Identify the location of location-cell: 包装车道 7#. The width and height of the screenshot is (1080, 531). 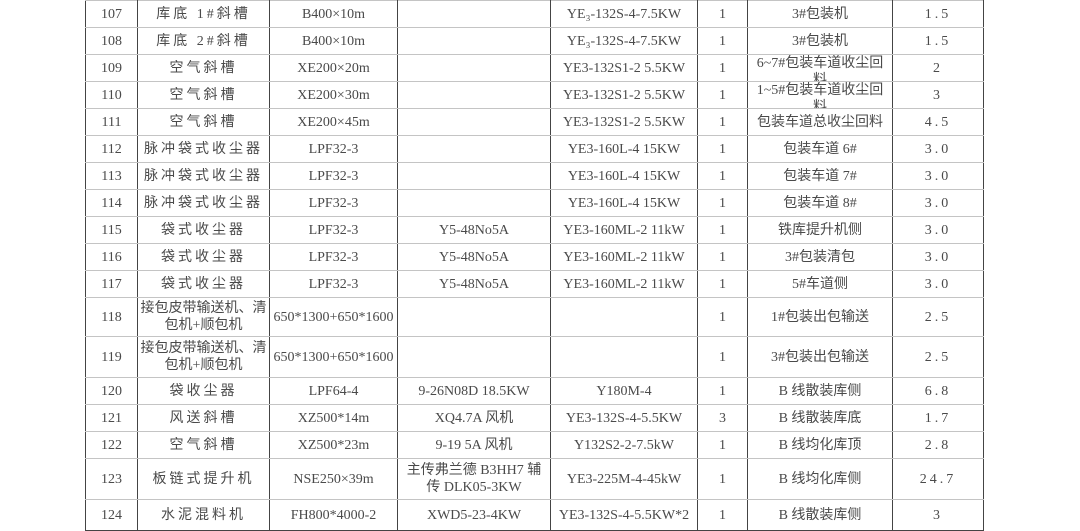
(820, 176).